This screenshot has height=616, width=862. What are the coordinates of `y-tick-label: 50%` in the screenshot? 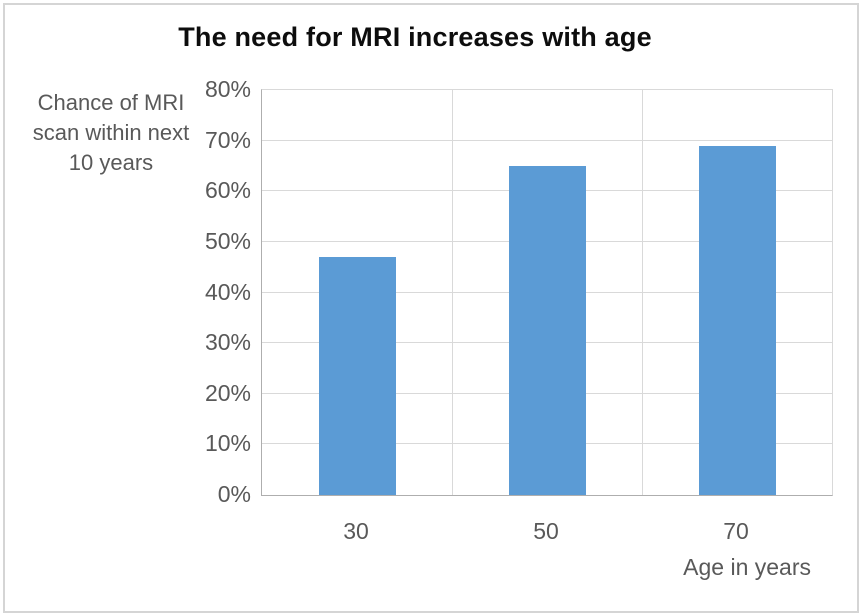 It's located at (227, 240).